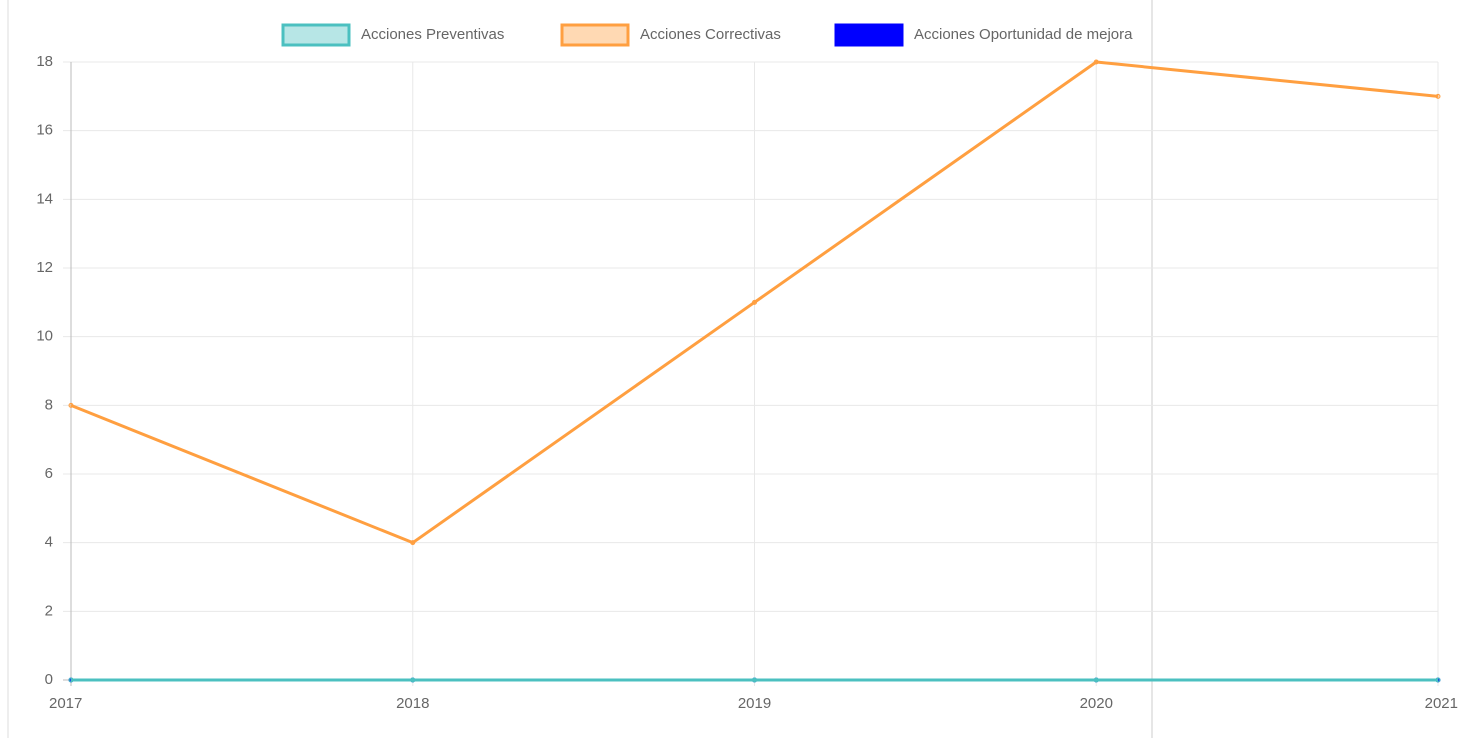 The height and width of the screenshot is (738, 1461). What do you see at coordinates (710, 34) in the screenshot?
I see `legend-label: Acciones Correctivas` at bounding box center [710, 34].